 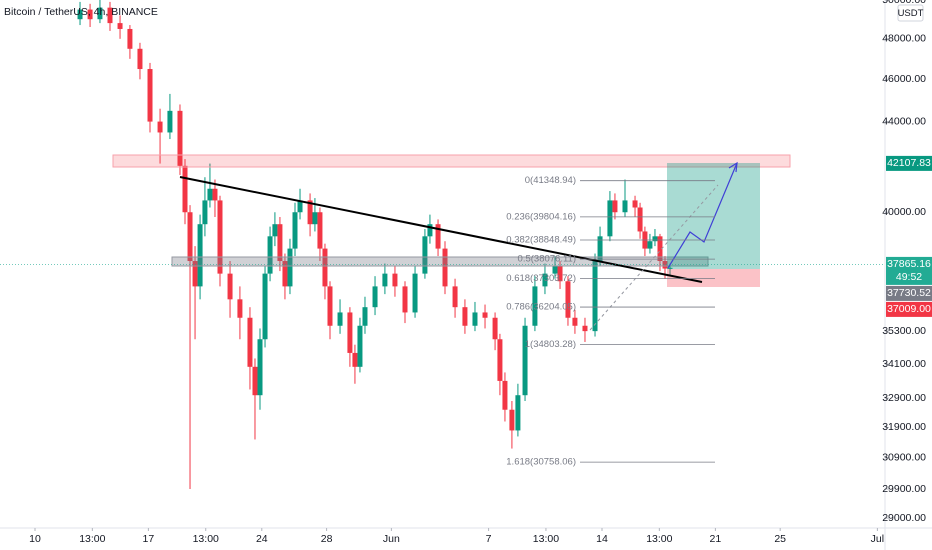 What do you see at coordinates (541, 216) in the screenshot?
I see `fib-label: 0.236(39804.16)` at bounding box center [541, 216].